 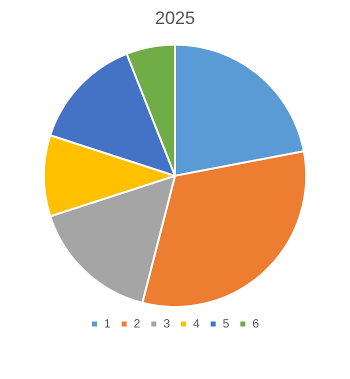 I want to click on legend-label: 5, so click(x=226, y=323).